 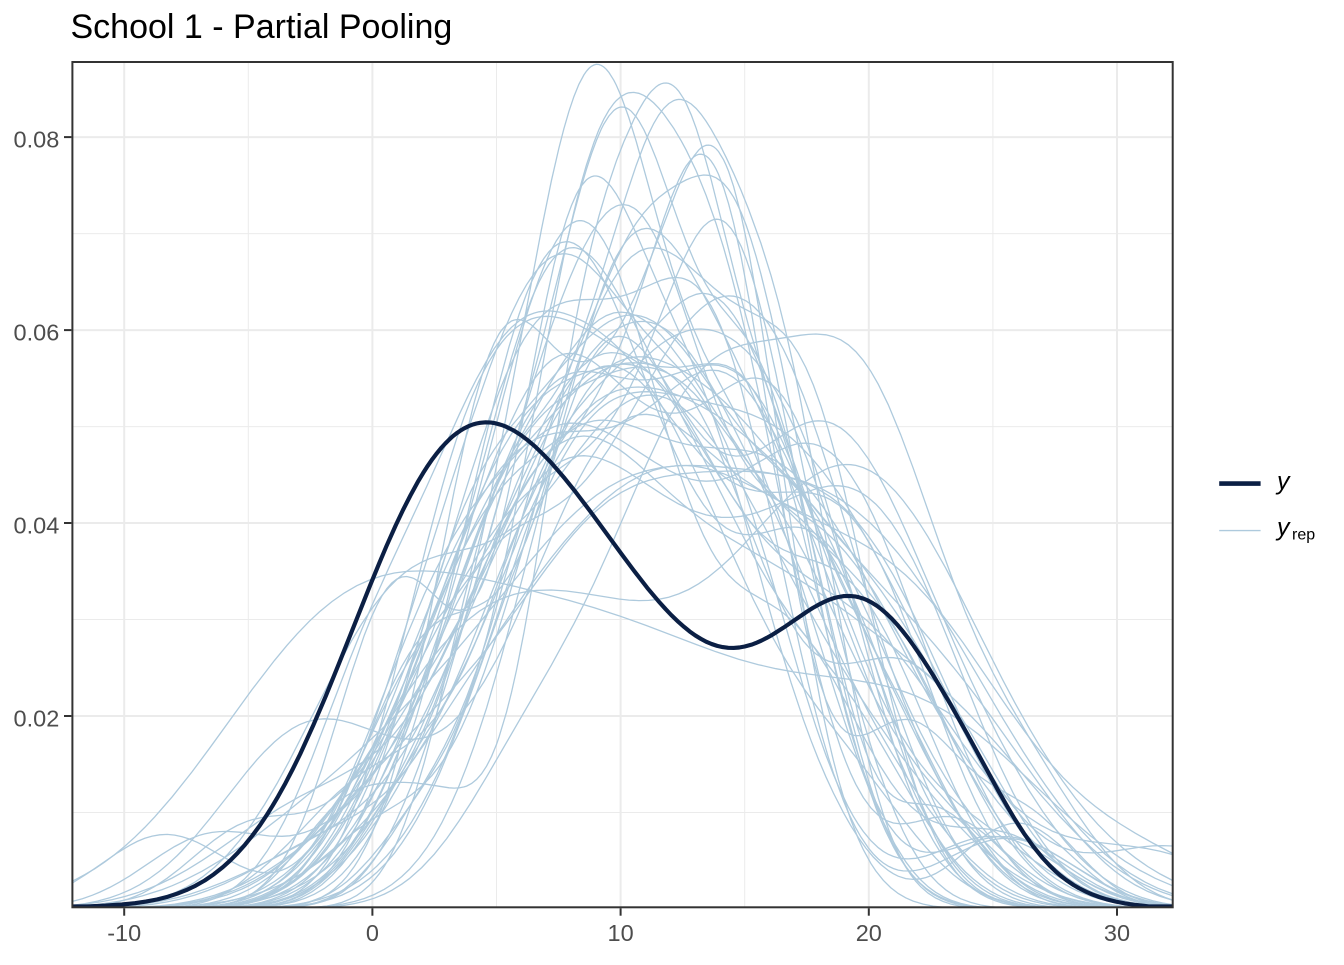 I want to click on svg-text: School 1 - Partial Pooling, so click(x=262, y=27).